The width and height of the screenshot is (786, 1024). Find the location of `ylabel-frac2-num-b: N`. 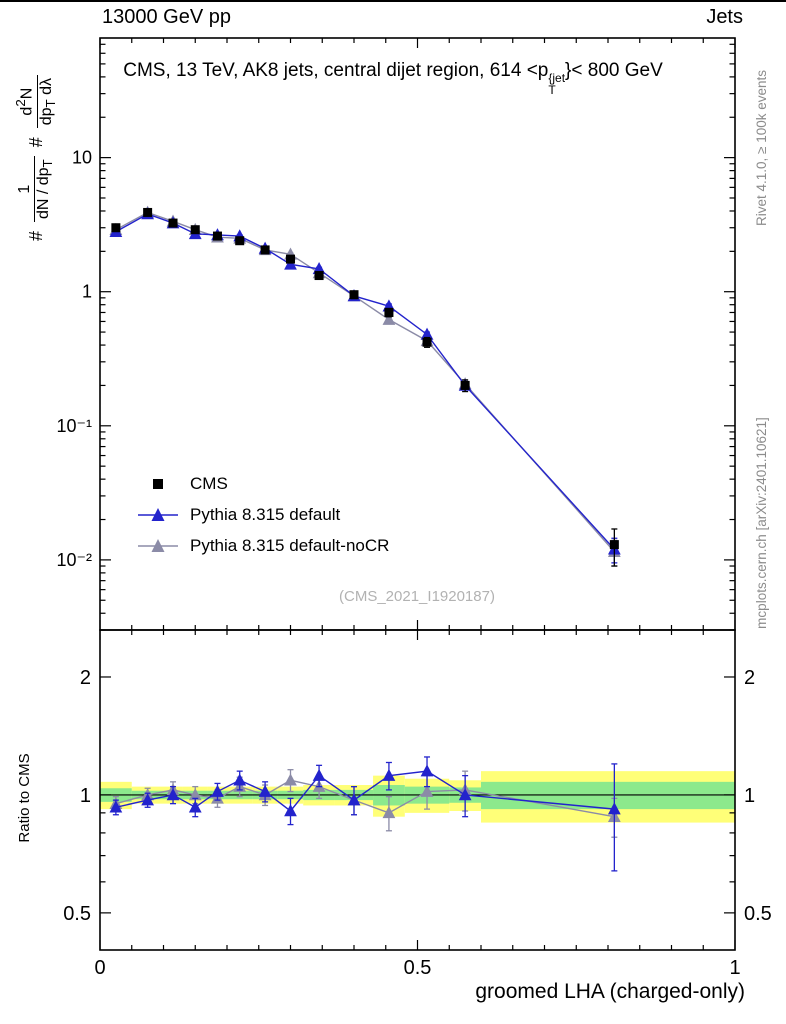

ylabel-frac2-num-b: N is located at coordinates (27, 93).